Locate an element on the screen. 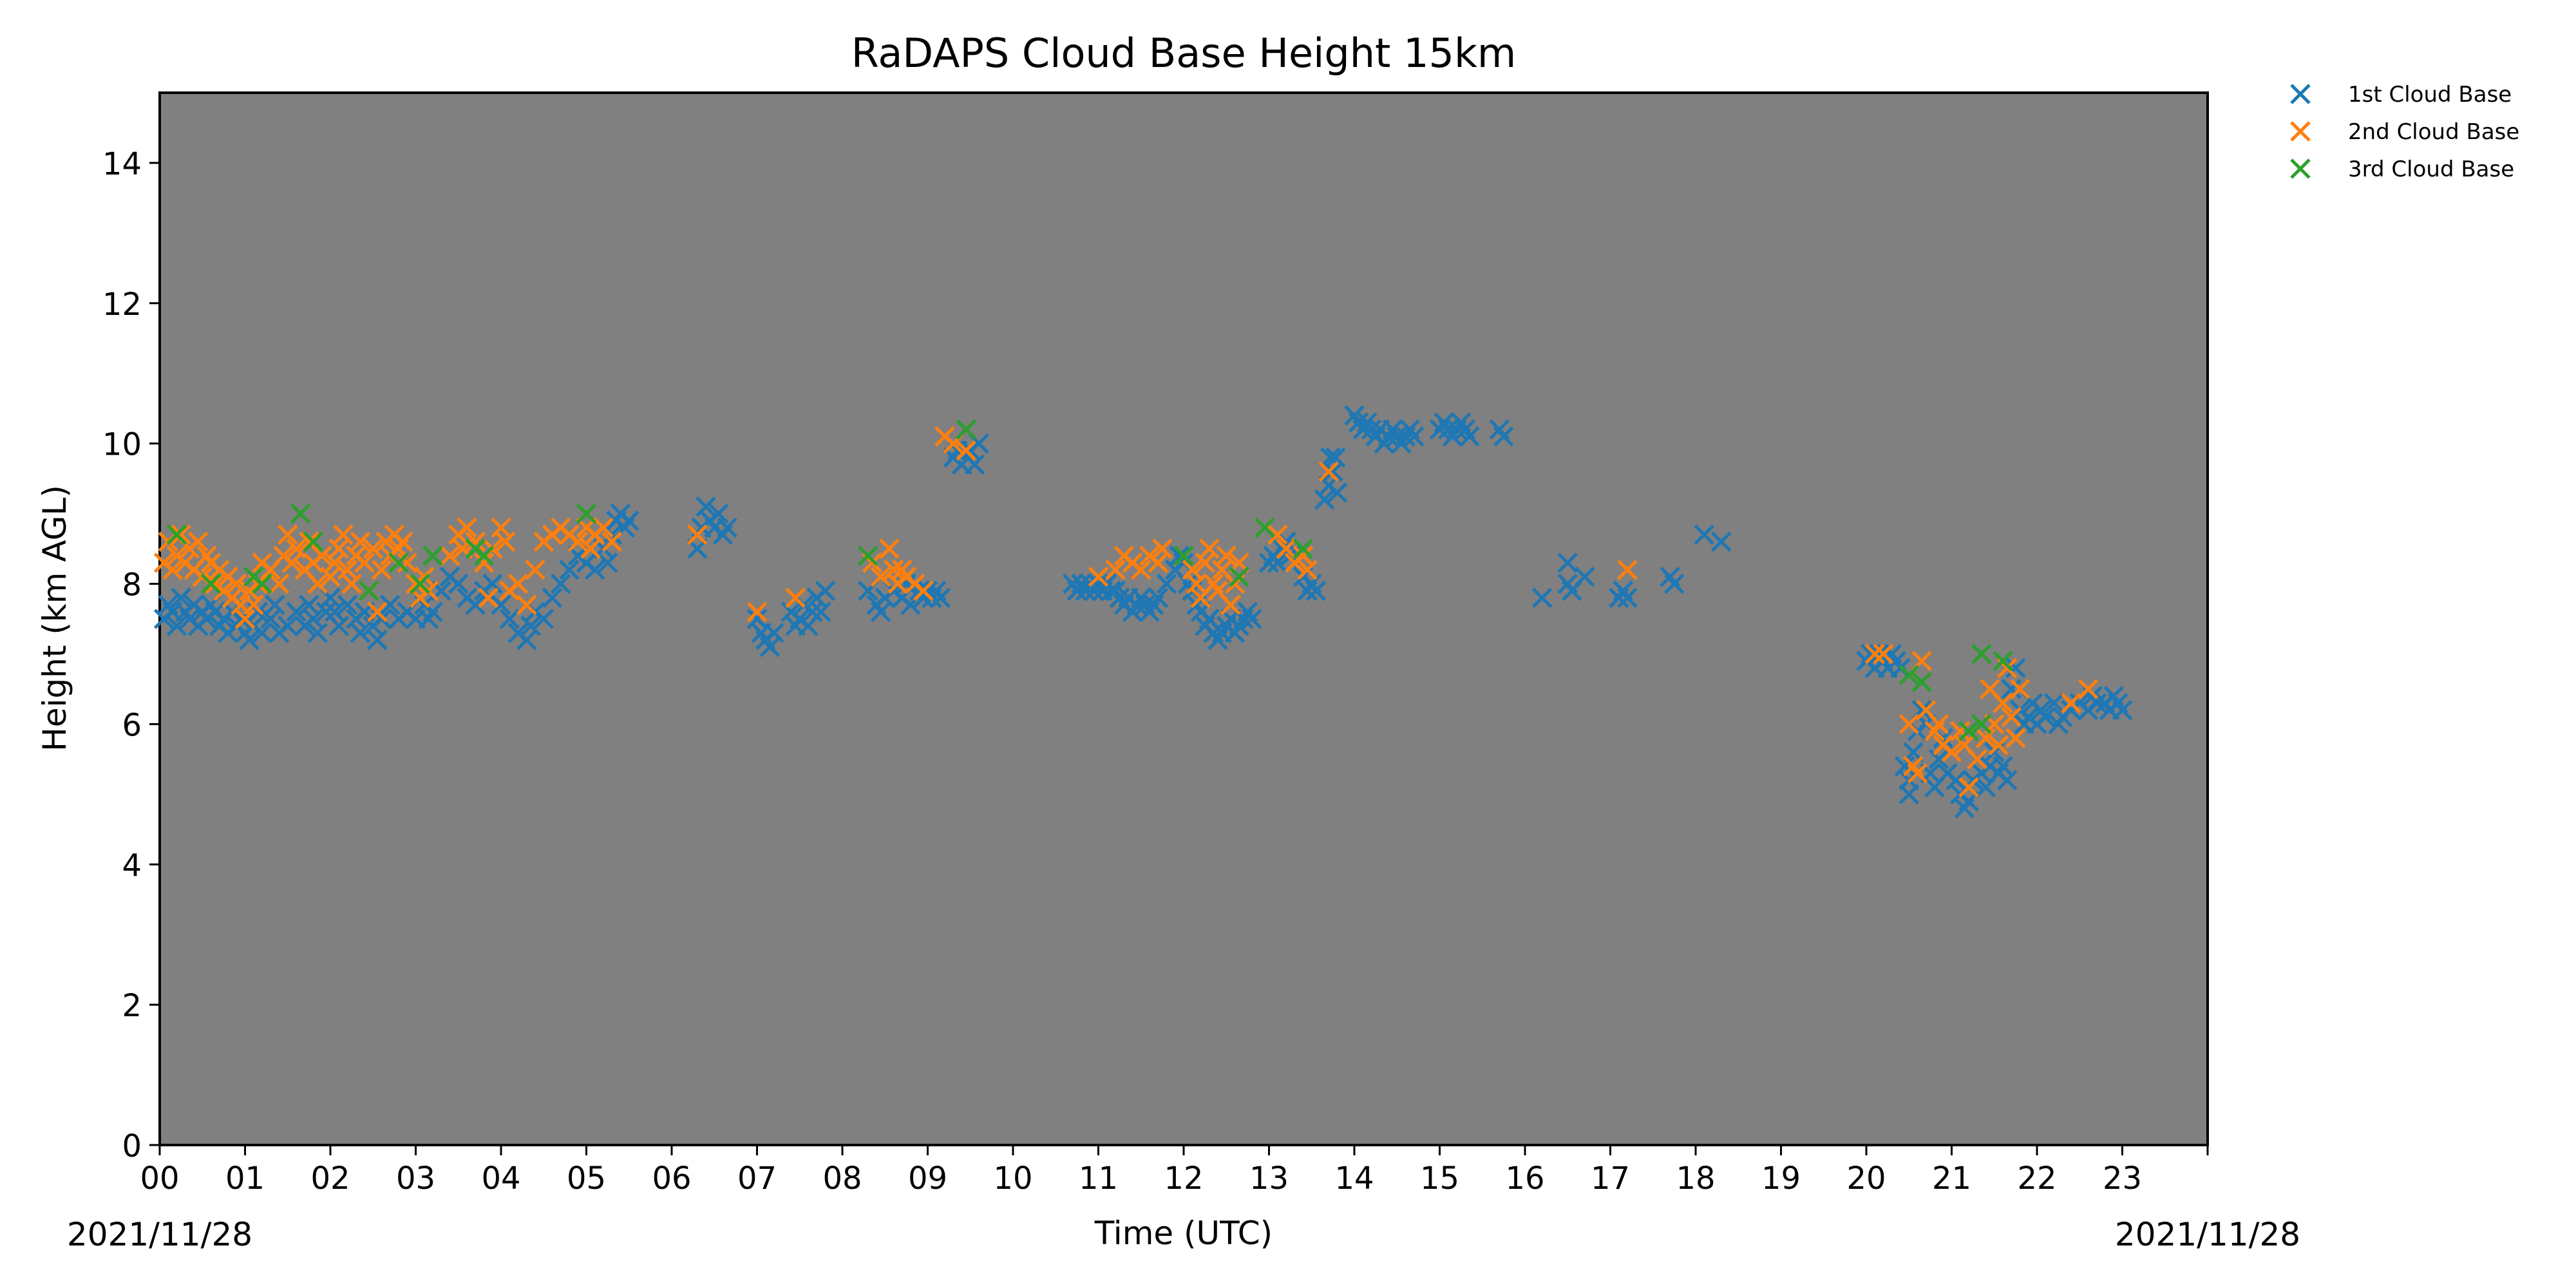  y-axis: 0 2 4 6 8 10 12 14 is located at coordinates (131, 655).